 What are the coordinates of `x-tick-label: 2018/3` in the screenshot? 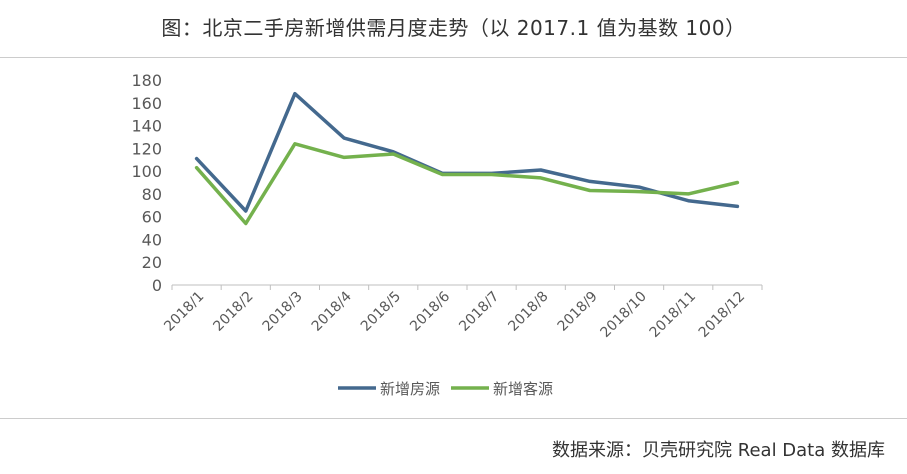 It's located at (283, 312).